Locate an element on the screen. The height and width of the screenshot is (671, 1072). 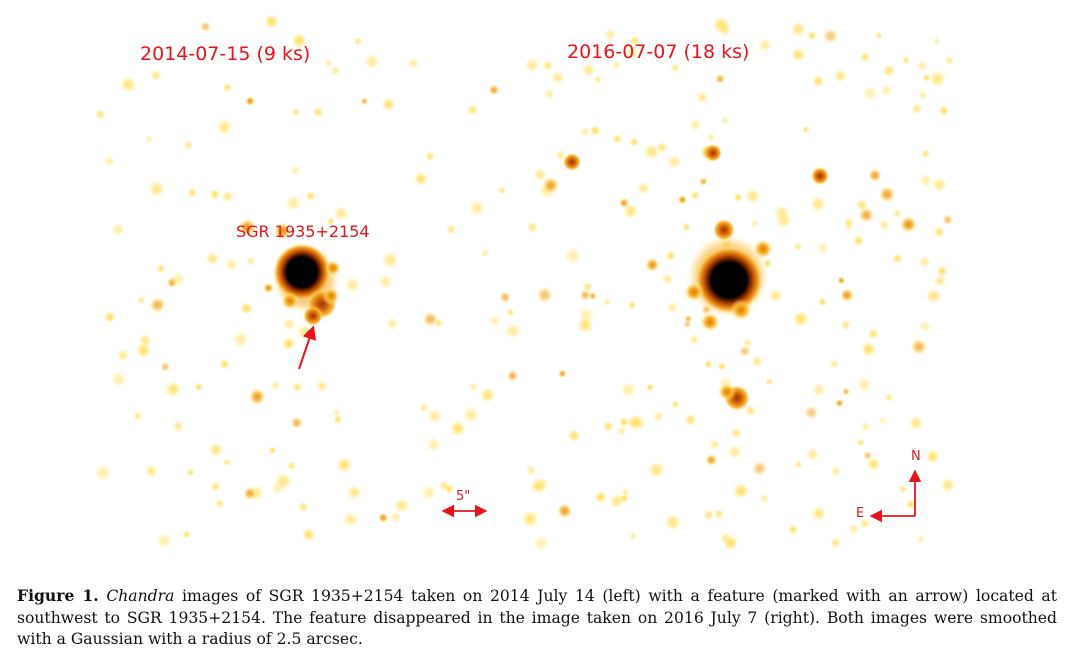
compass-east-label: E is located at coordinates (860, 513).